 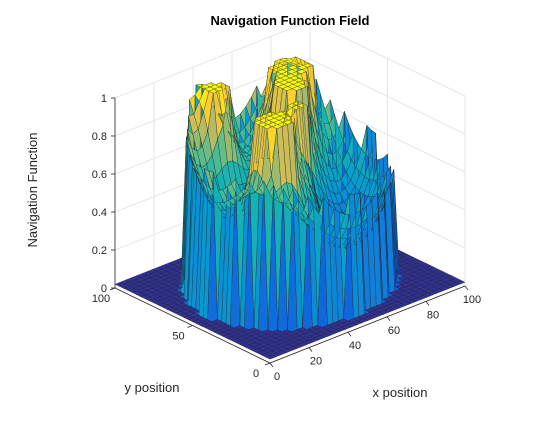 What do you see at coordinates (152, 387) in the screenshot?
I see `y-axis-label: y position` at bounding box center [152, 387].